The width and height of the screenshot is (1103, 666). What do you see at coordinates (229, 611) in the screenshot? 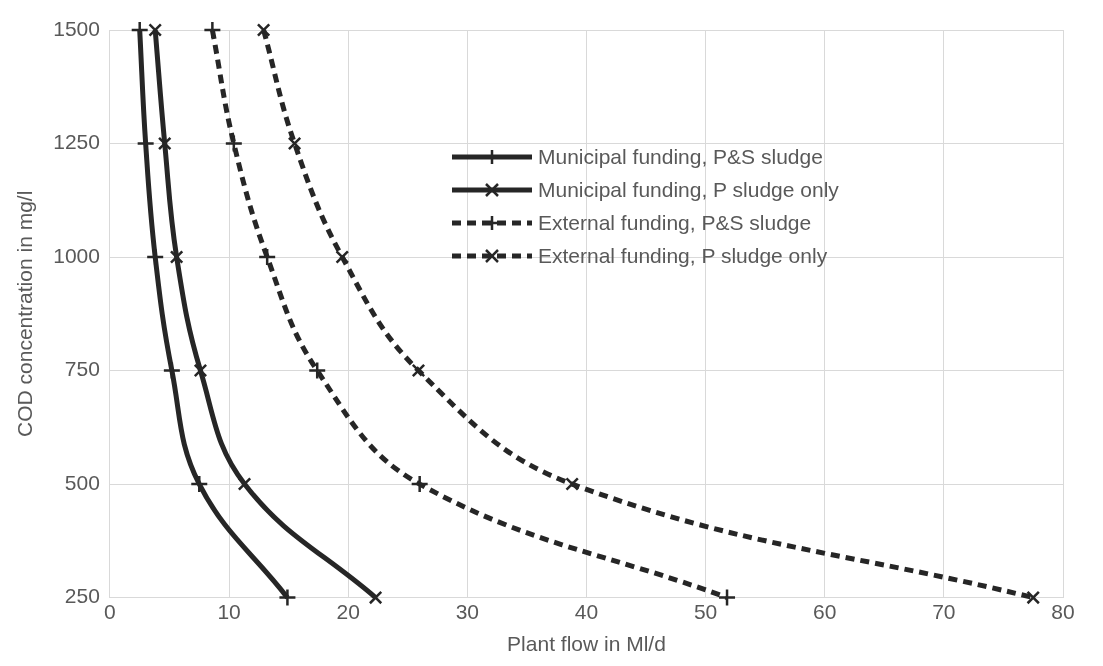
I see `x-tick-label: 10` at bounding box center [229, 611].